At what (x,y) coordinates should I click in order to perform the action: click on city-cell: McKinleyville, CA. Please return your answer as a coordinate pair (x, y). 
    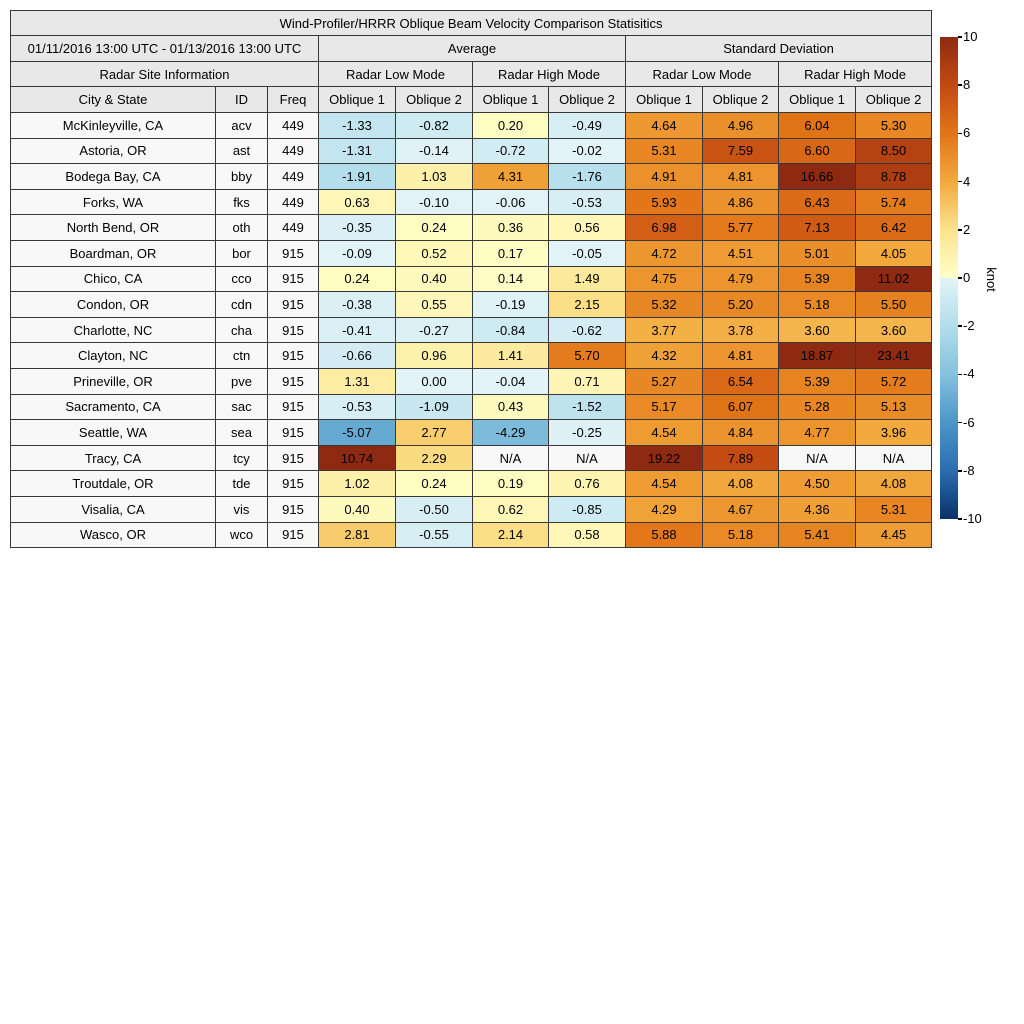
    Looking at the image, I should click on (113, 125).